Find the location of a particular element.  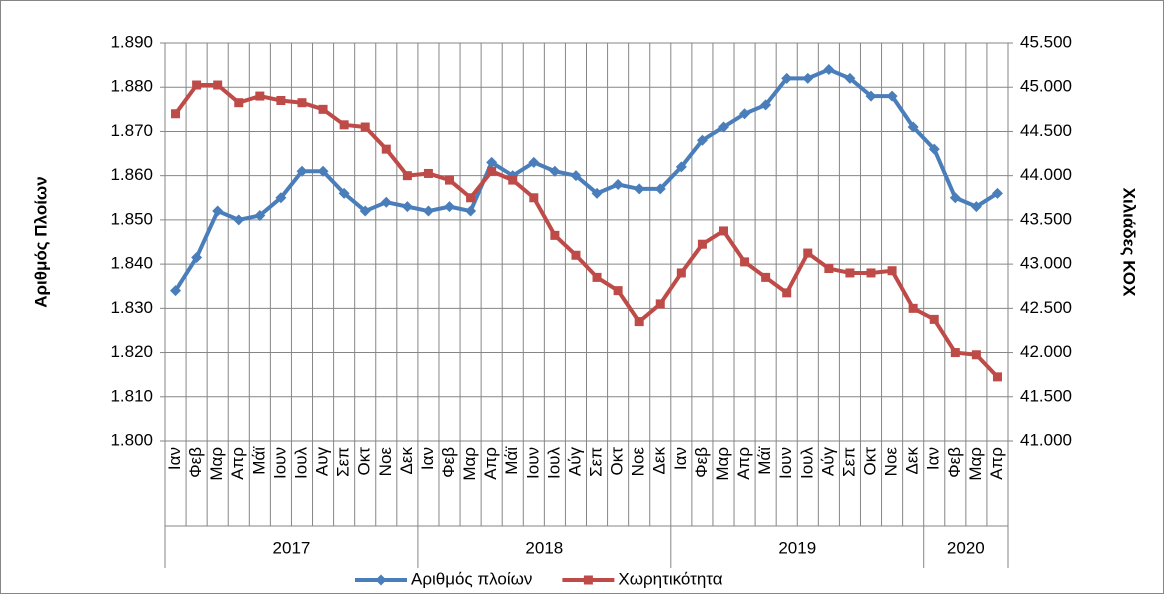

x-tick-label: Αυγ is located at coordinates (322, 462).